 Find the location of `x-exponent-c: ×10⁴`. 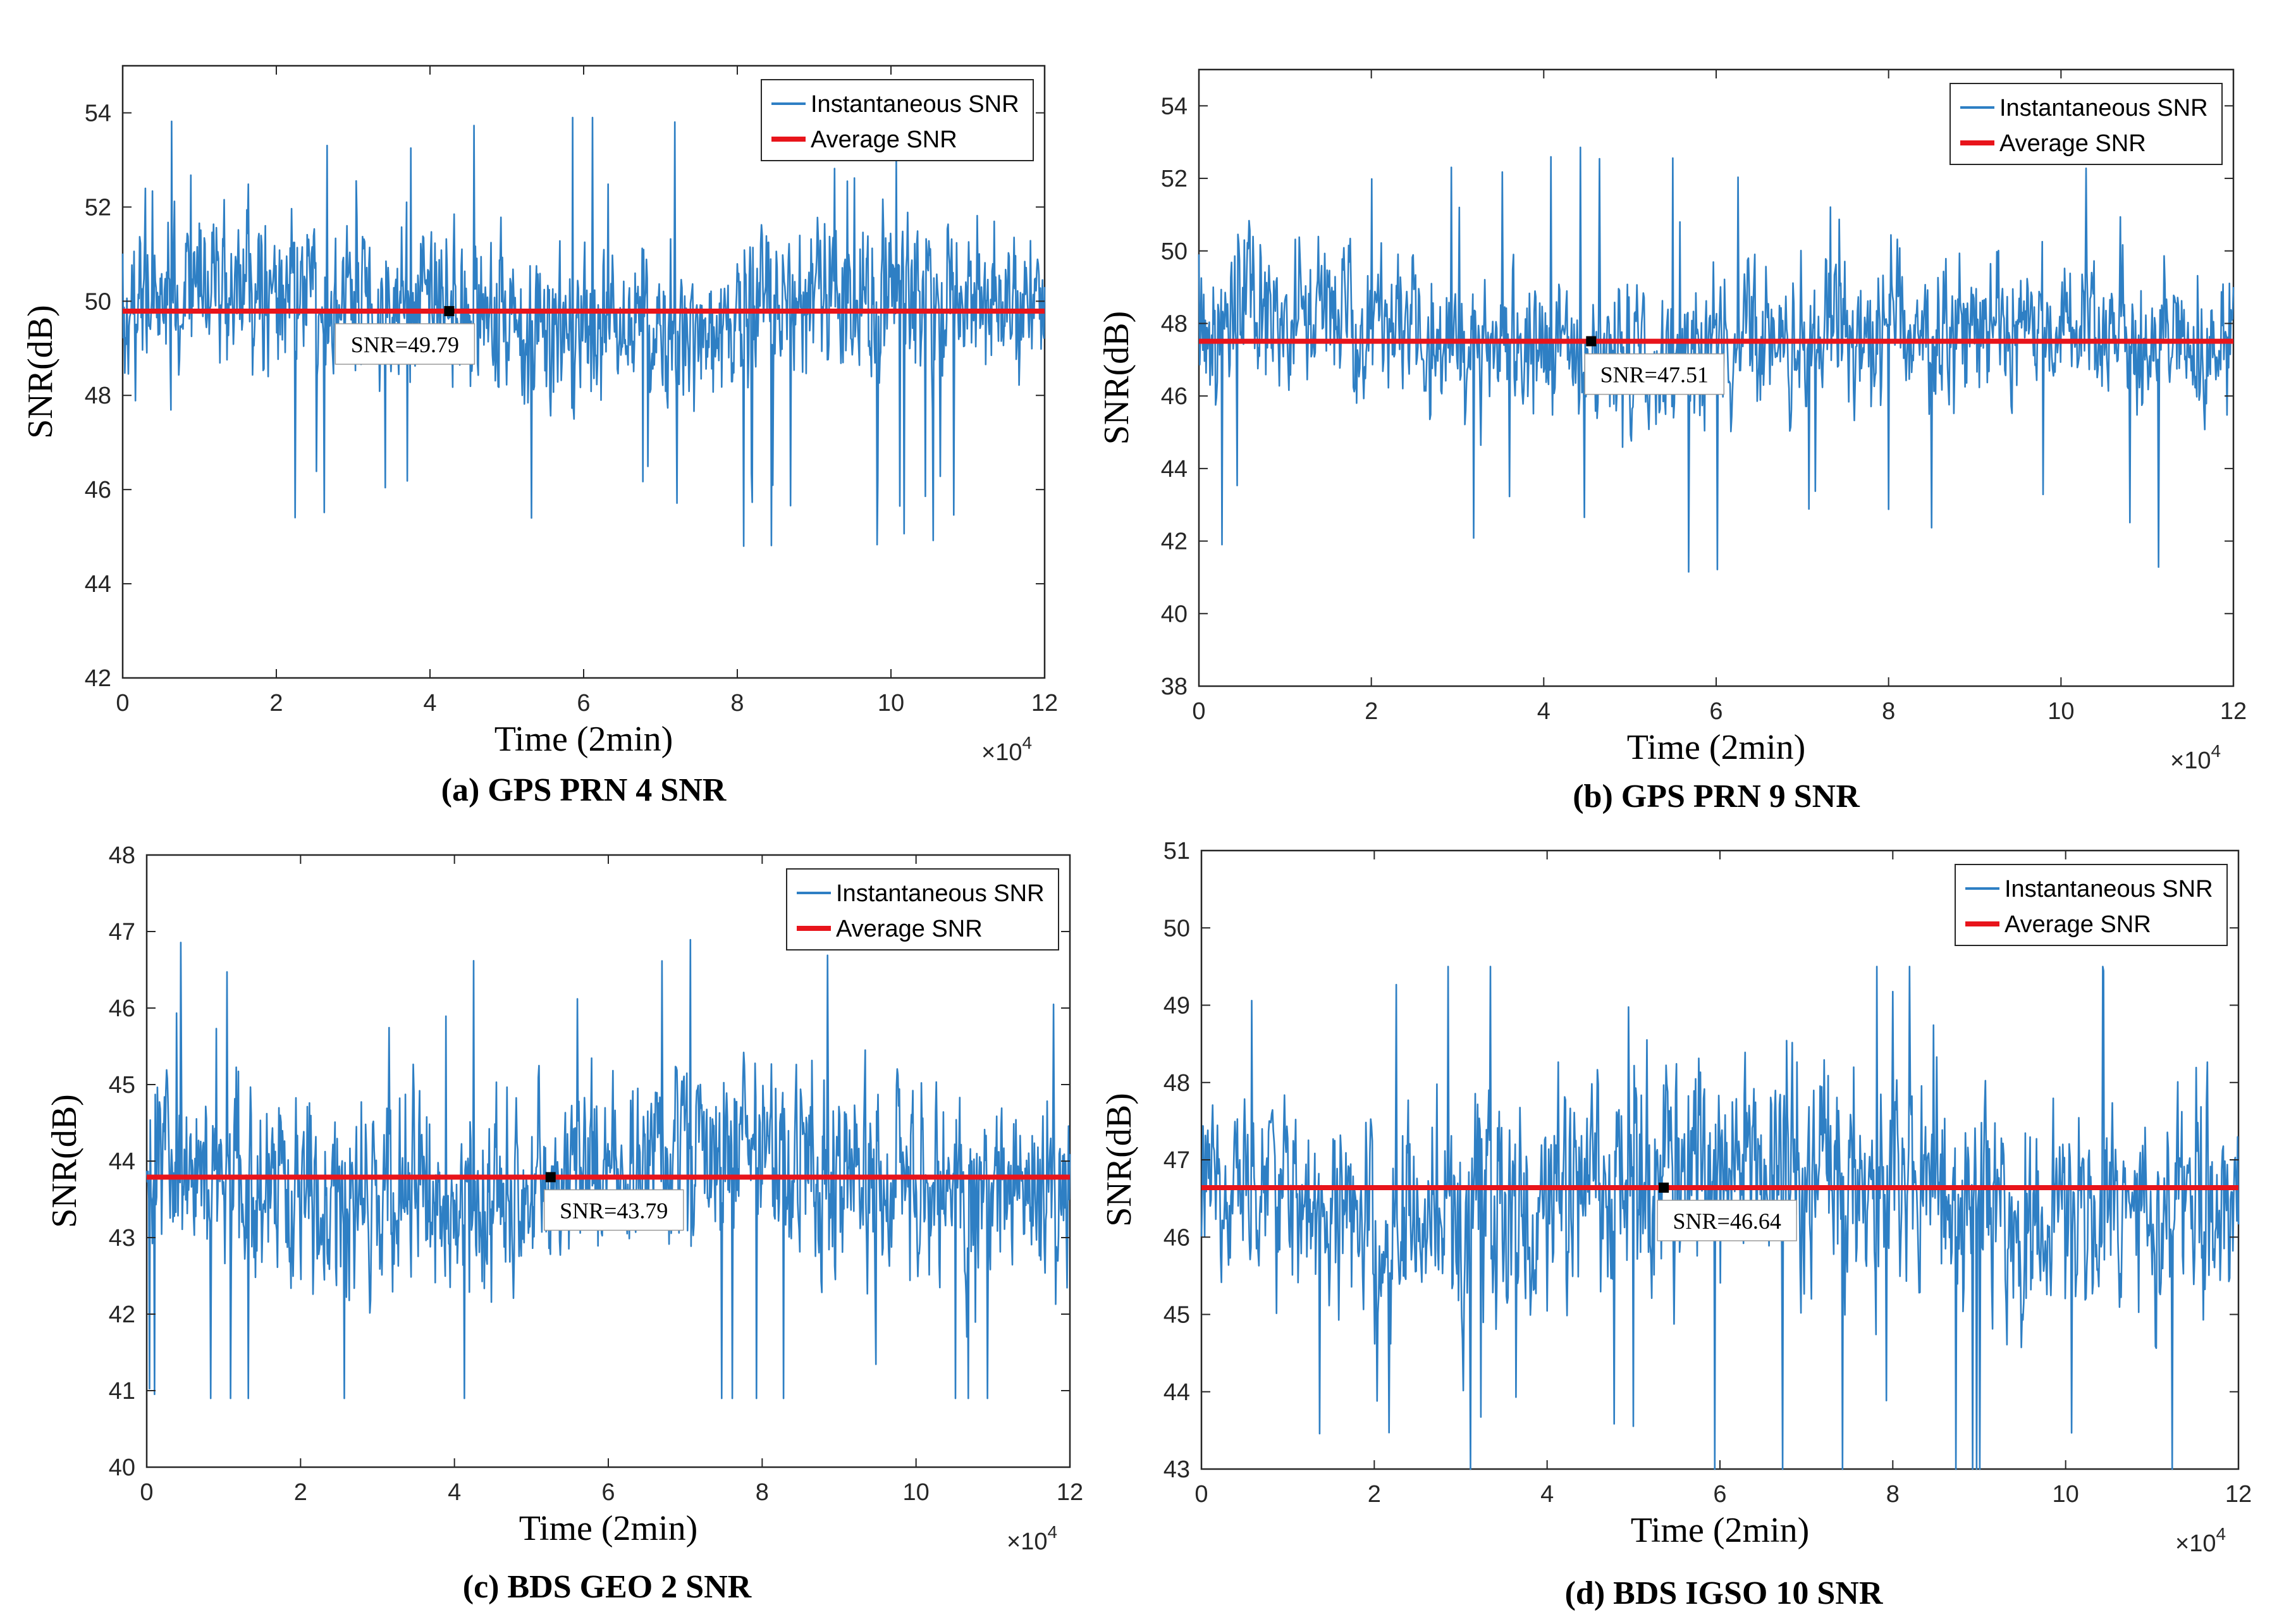

x-exponent-c: ×10⁴ is located at coordinates (1032, 1538).